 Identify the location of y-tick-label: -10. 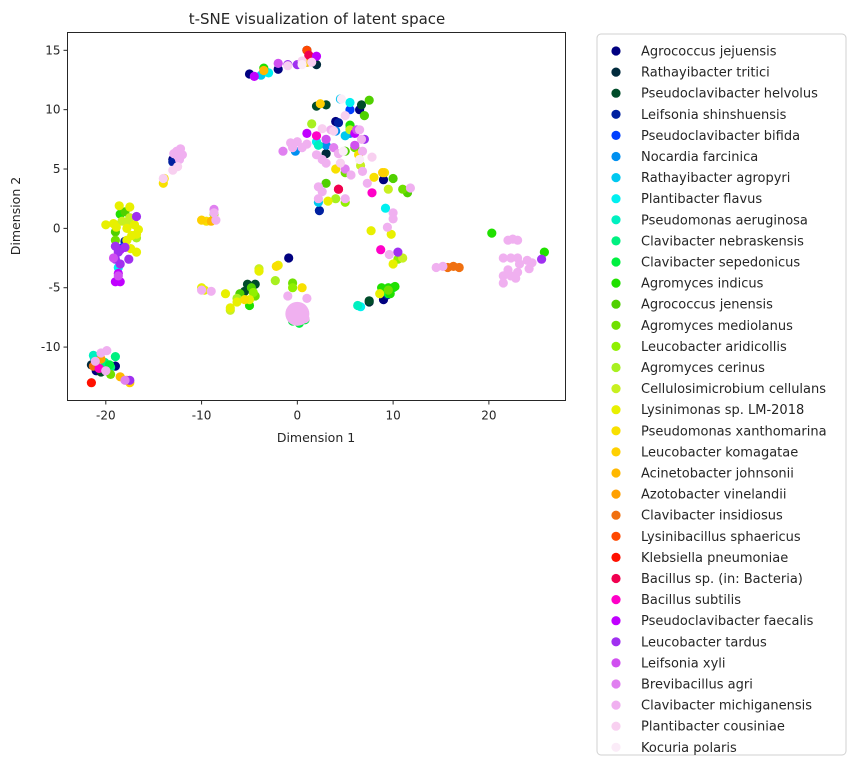
(51, 347).